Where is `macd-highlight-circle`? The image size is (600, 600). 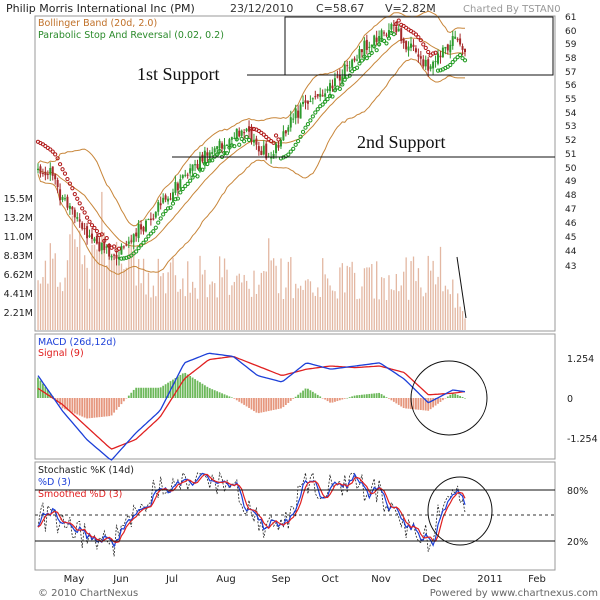 macd-highlight-circle is located at coordinates (449, 398).